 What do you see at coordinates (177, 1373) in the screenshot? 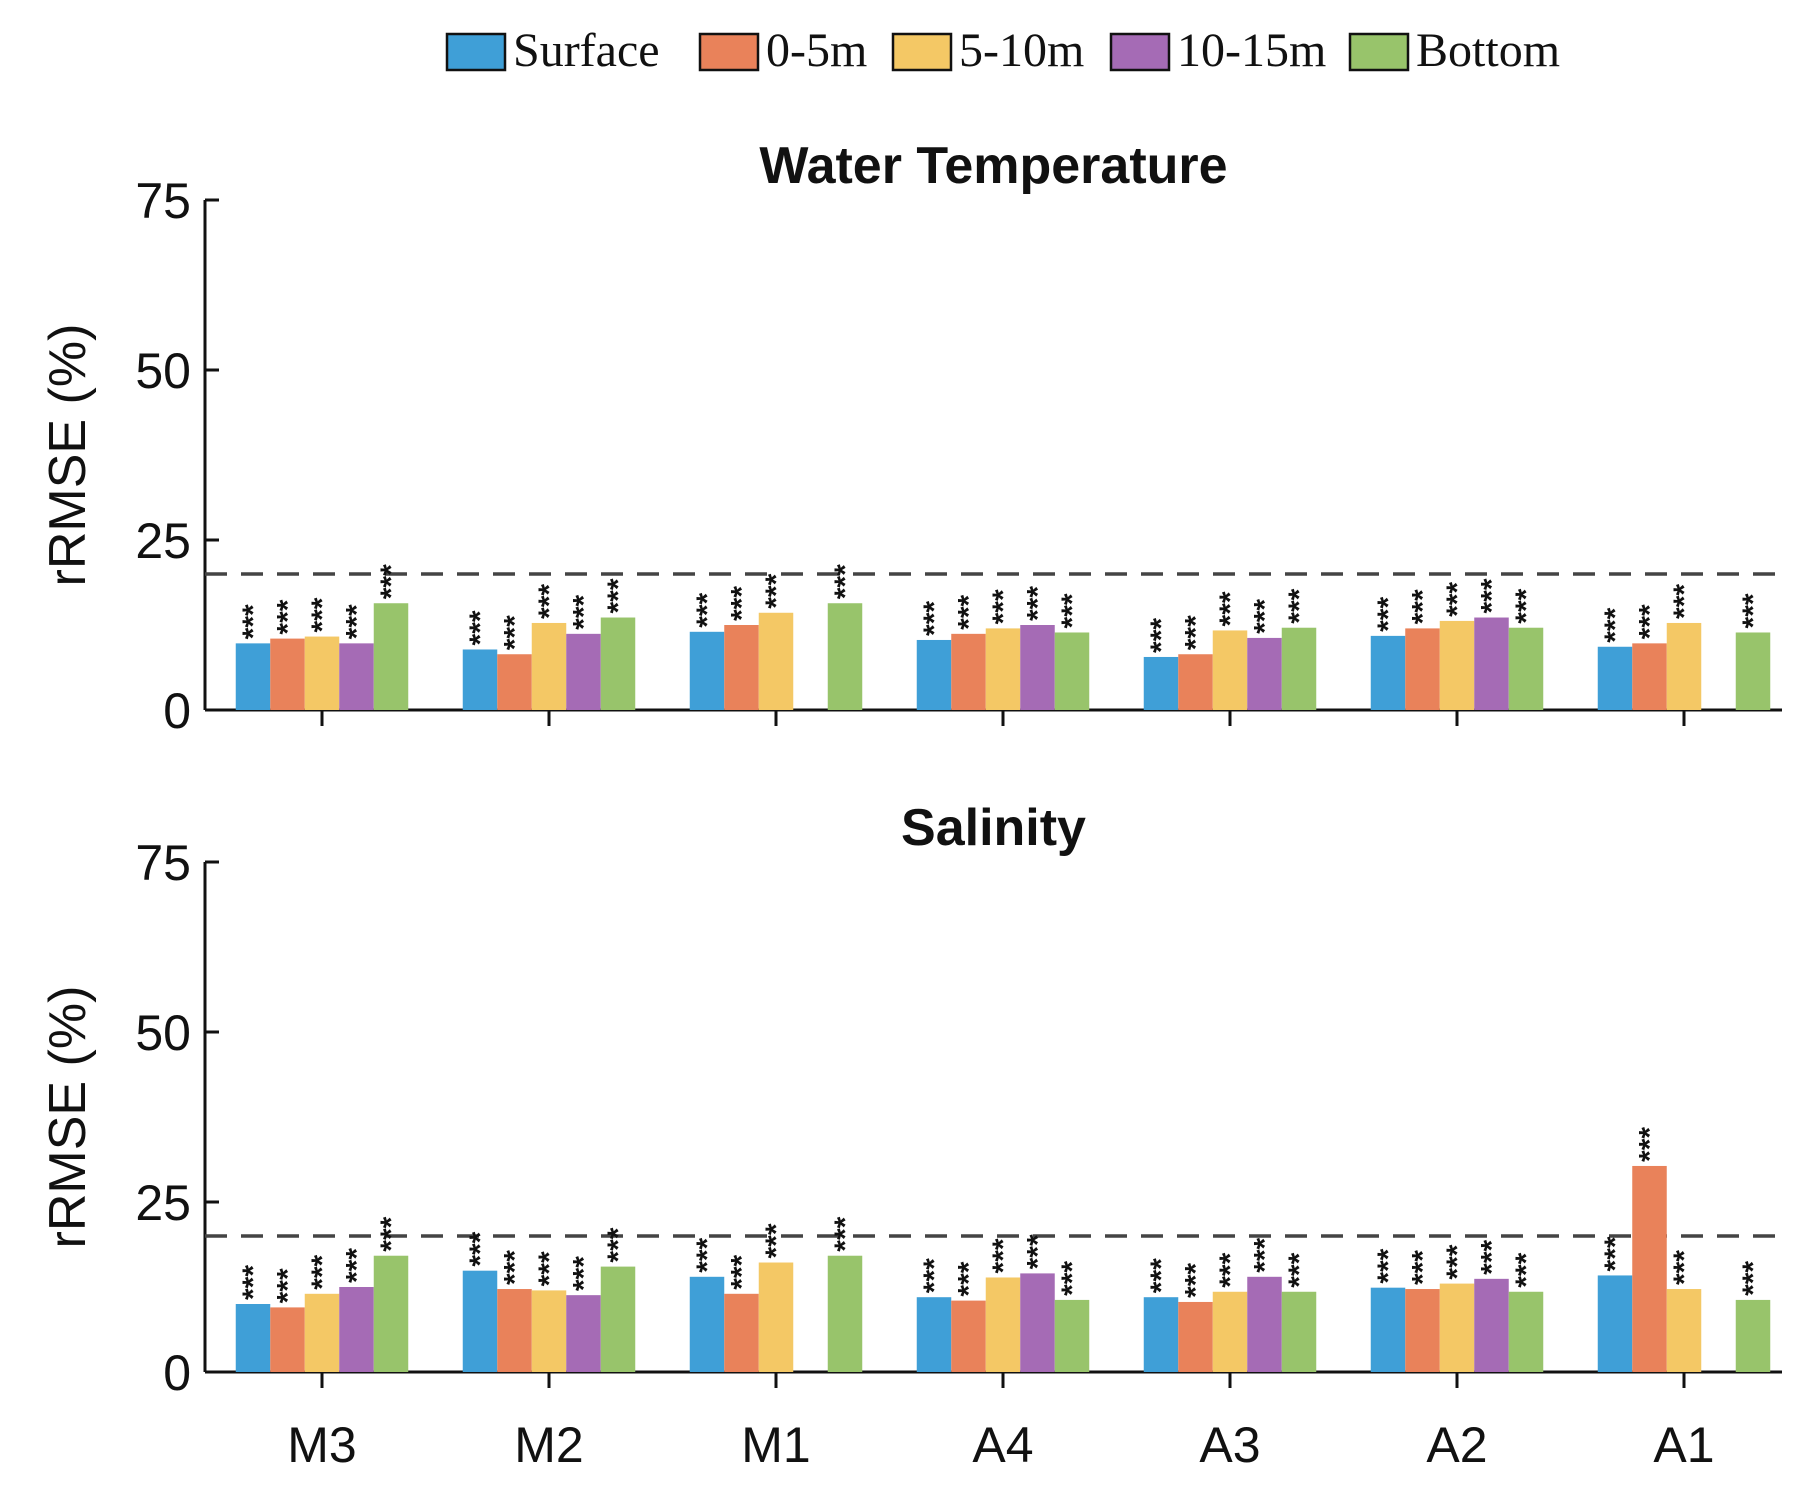
I see `y-tick-label-salinity-0: 0` at bounding box center [177, 1373].